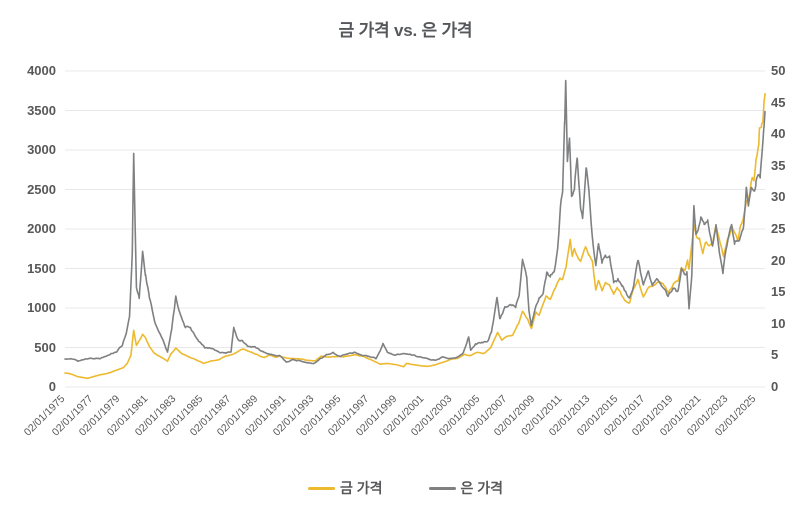 This screenshot has width=811, height=512. What do you see at coordinates (41, 268) in the screenshot?
I see `y-axis-tick-left: 1500` at bounding box center [41, 268].